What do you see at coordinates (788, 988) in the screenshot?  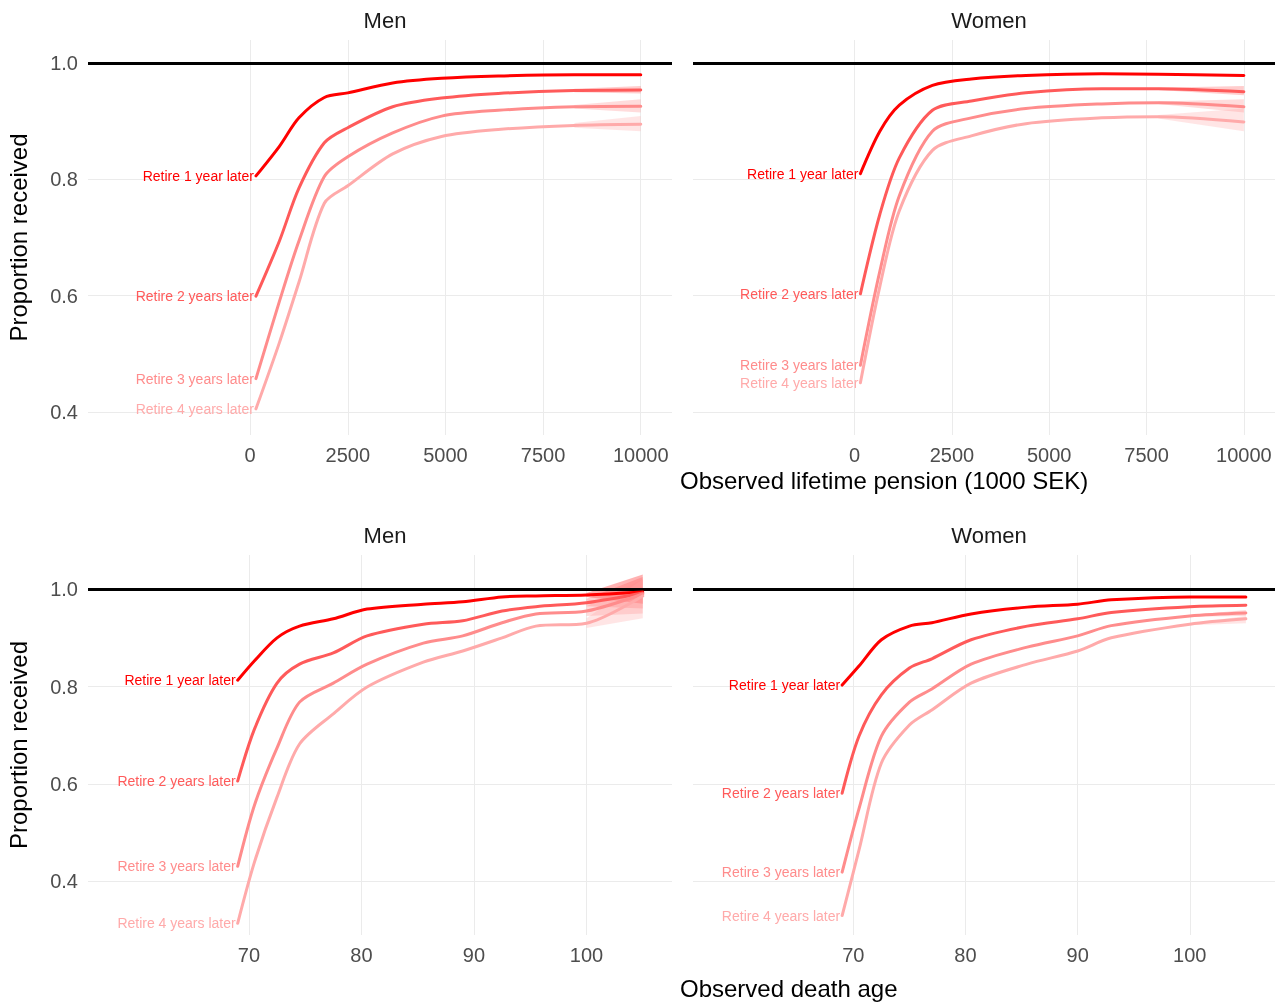 I see `x-axis-title: Observed death age` at bounding box center [788, 988].